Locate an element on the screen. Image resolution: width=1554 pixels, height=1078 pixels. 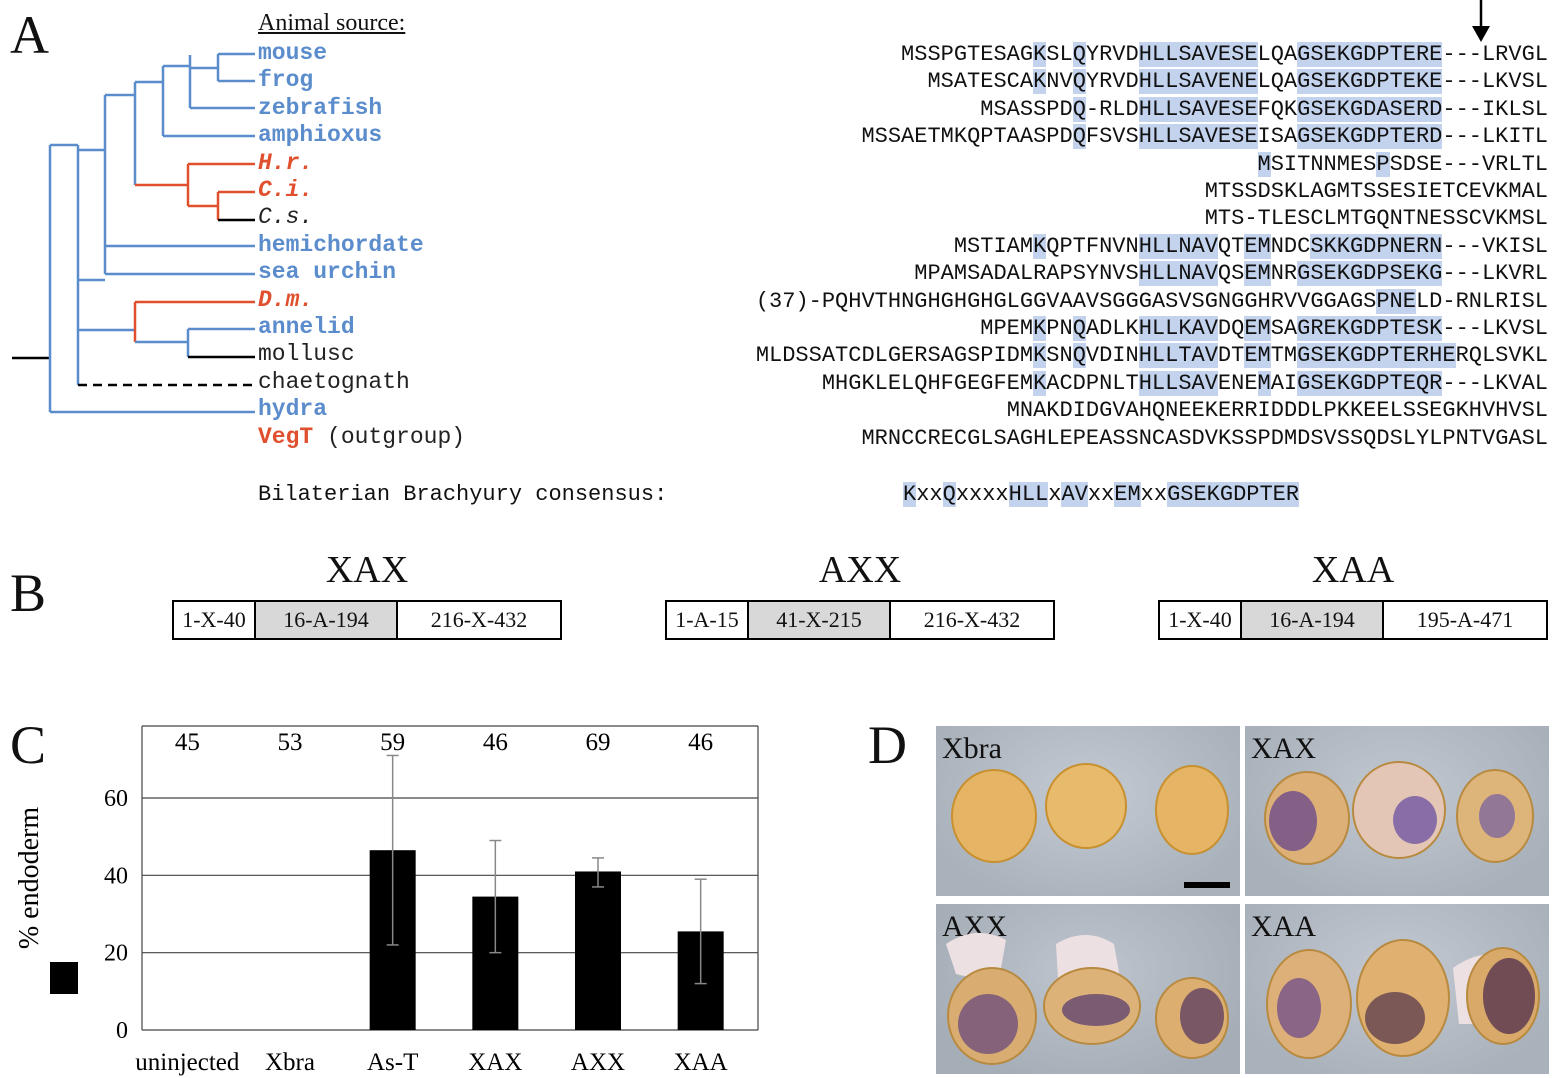
sequence-row: MTS-TLESCLMTGQNTNESSCVKMSL is located at coordinates (1376, 219).